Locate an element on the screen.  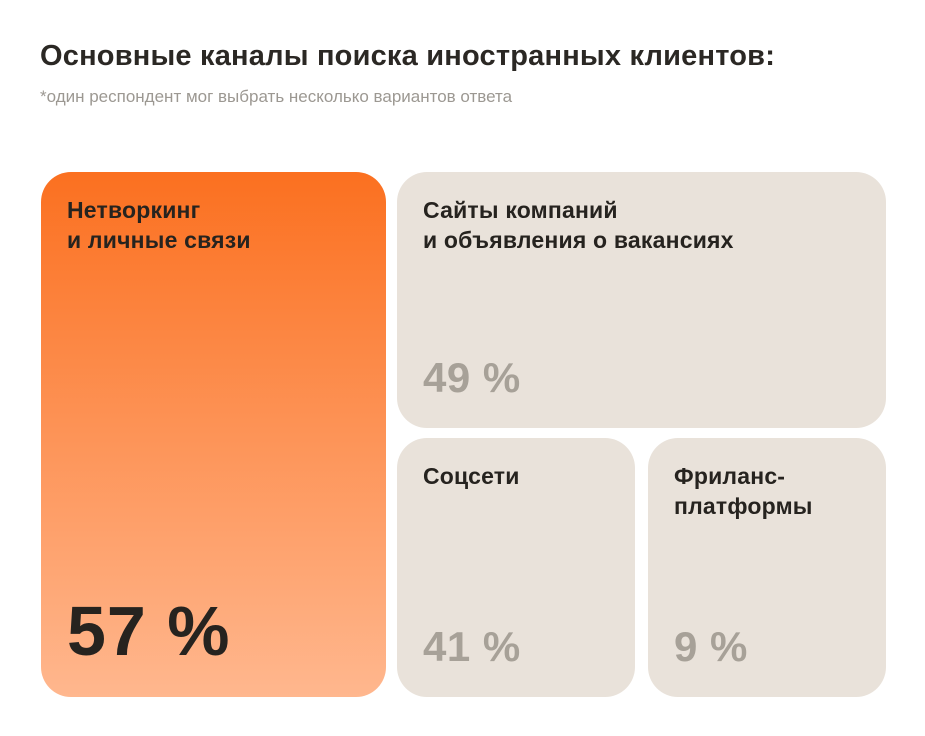
card-freelance-platforms-label: Фриланс- платформы is located at coordinates (743, 491).